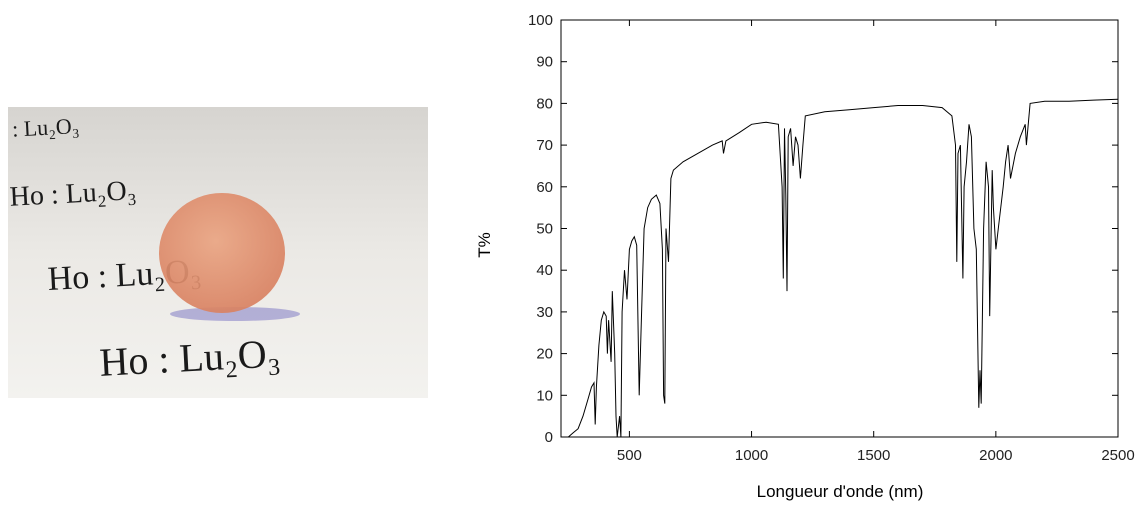 Image resolution: width=1145 pixels, height=509 pixels. I want to click on x-tick-label: 1000, so click(751, 455).